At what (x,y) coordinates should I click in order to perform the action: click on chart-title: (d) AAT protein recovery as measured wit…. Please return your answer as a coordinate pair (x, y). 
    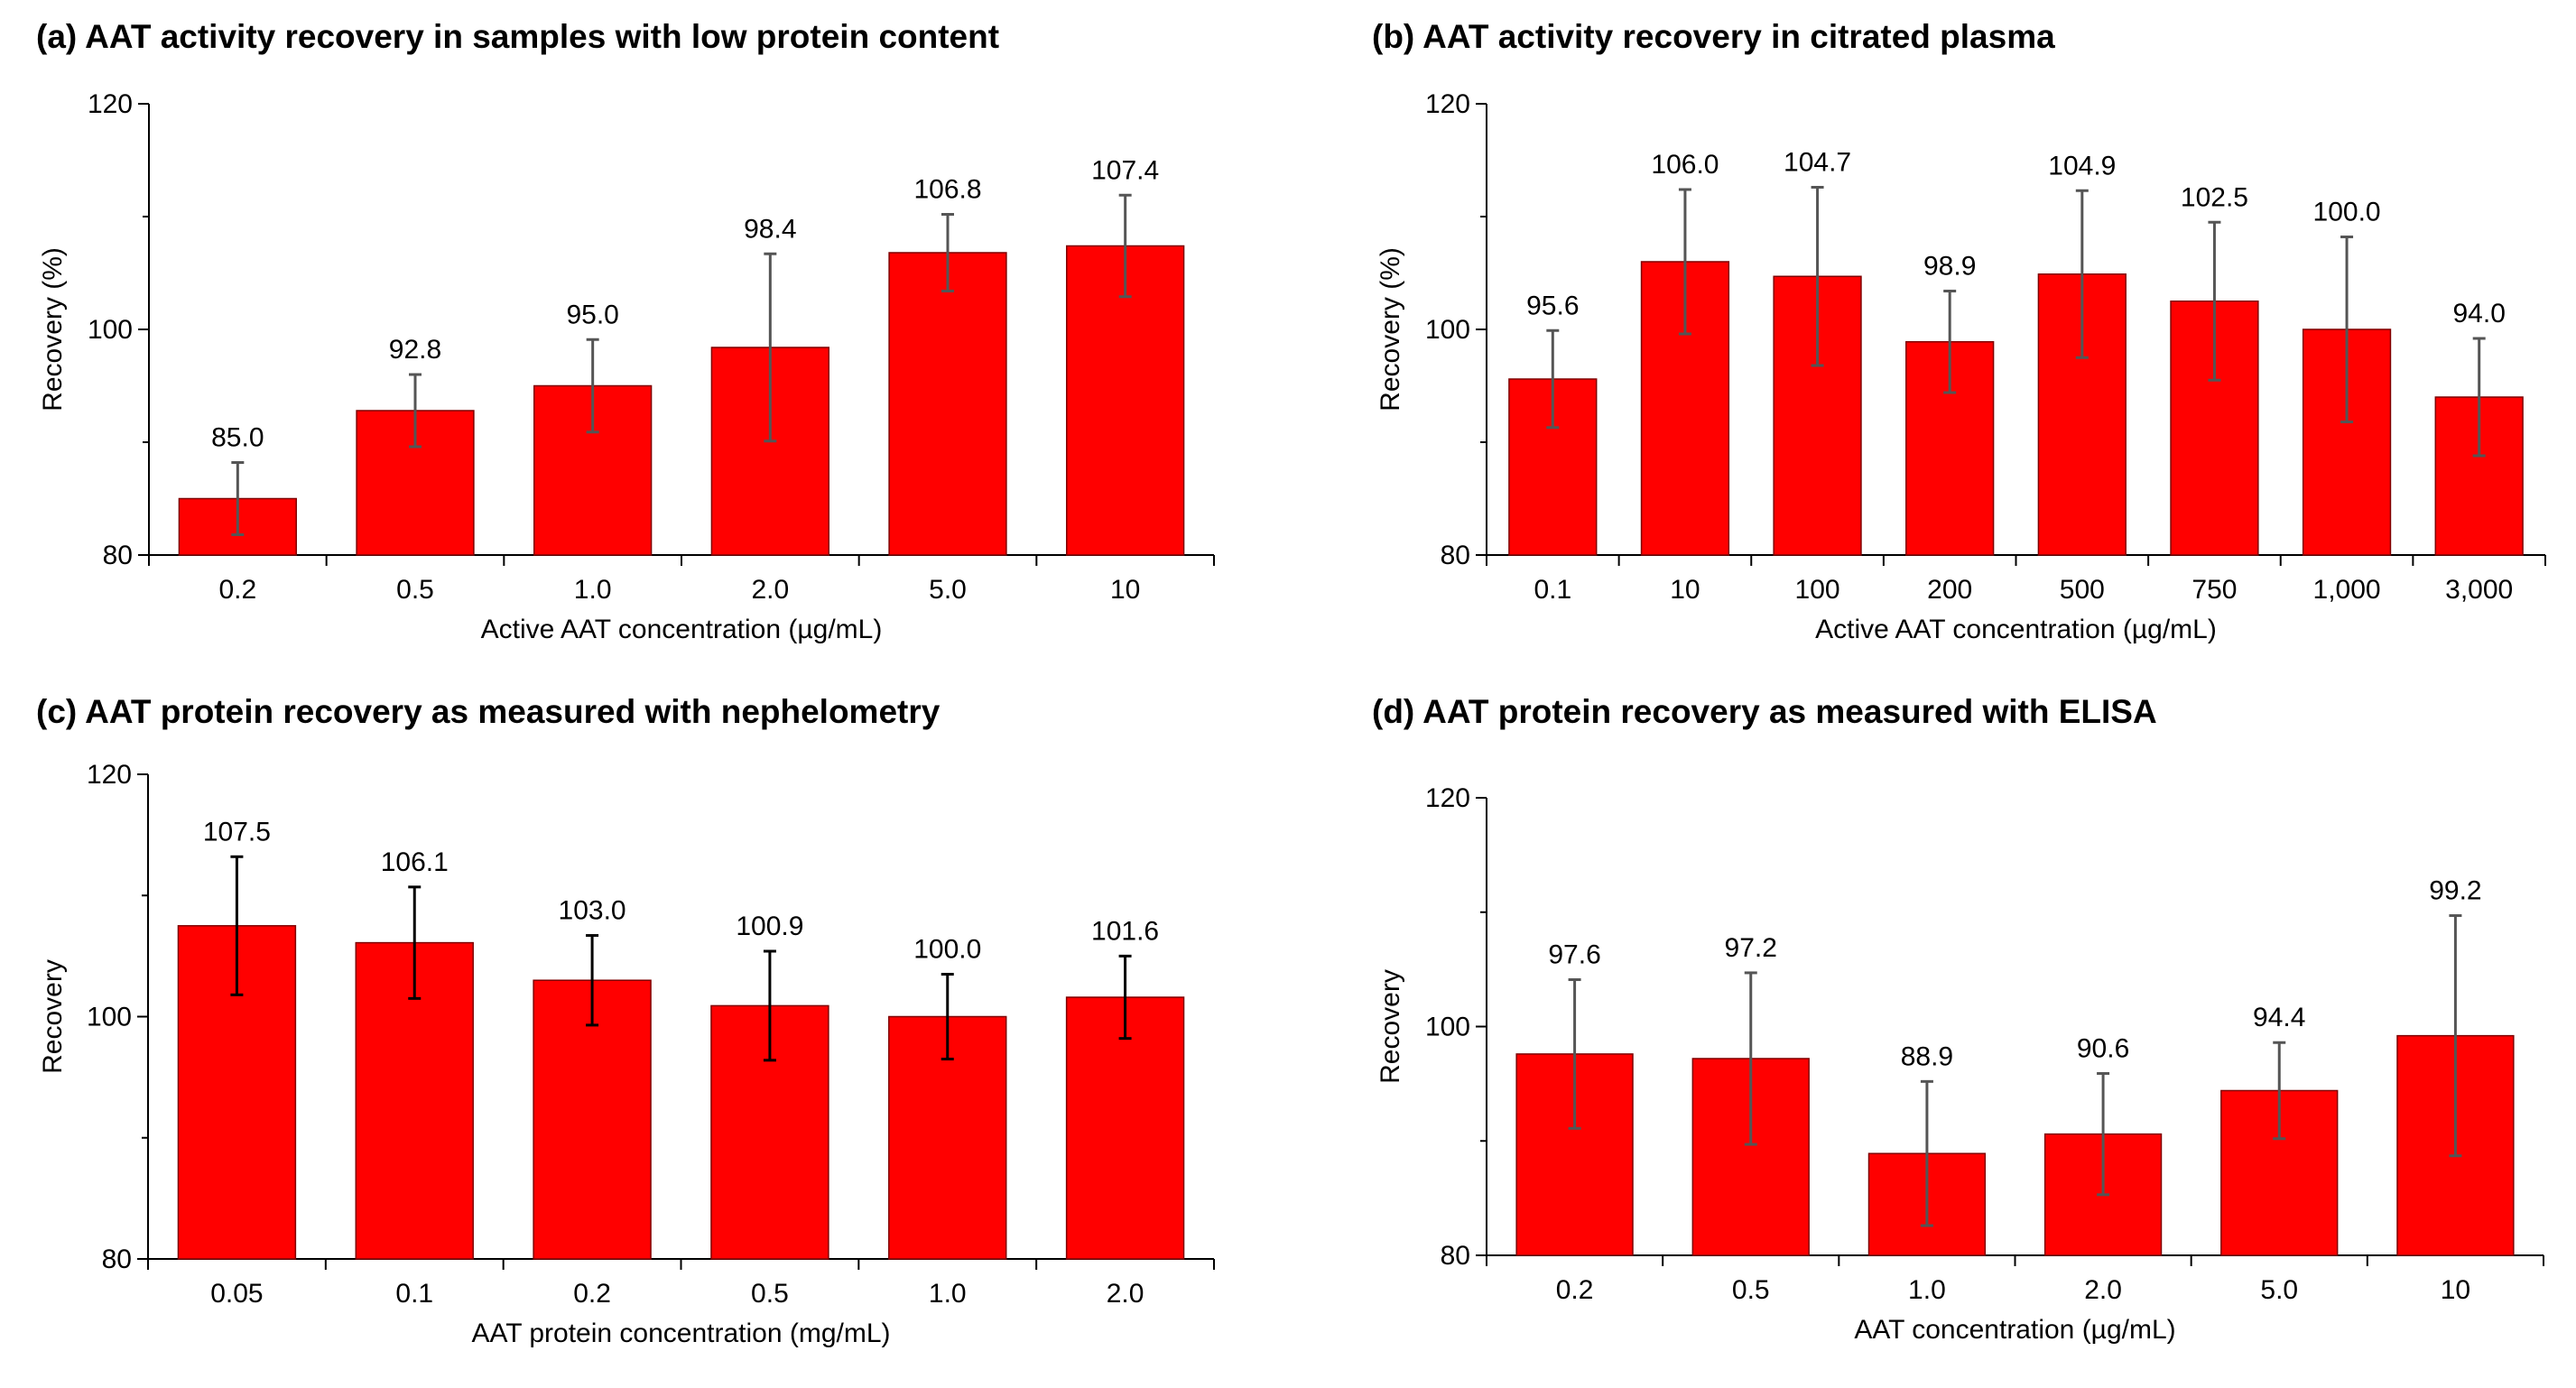
    Looking at the image, I should click on (1764, 711).